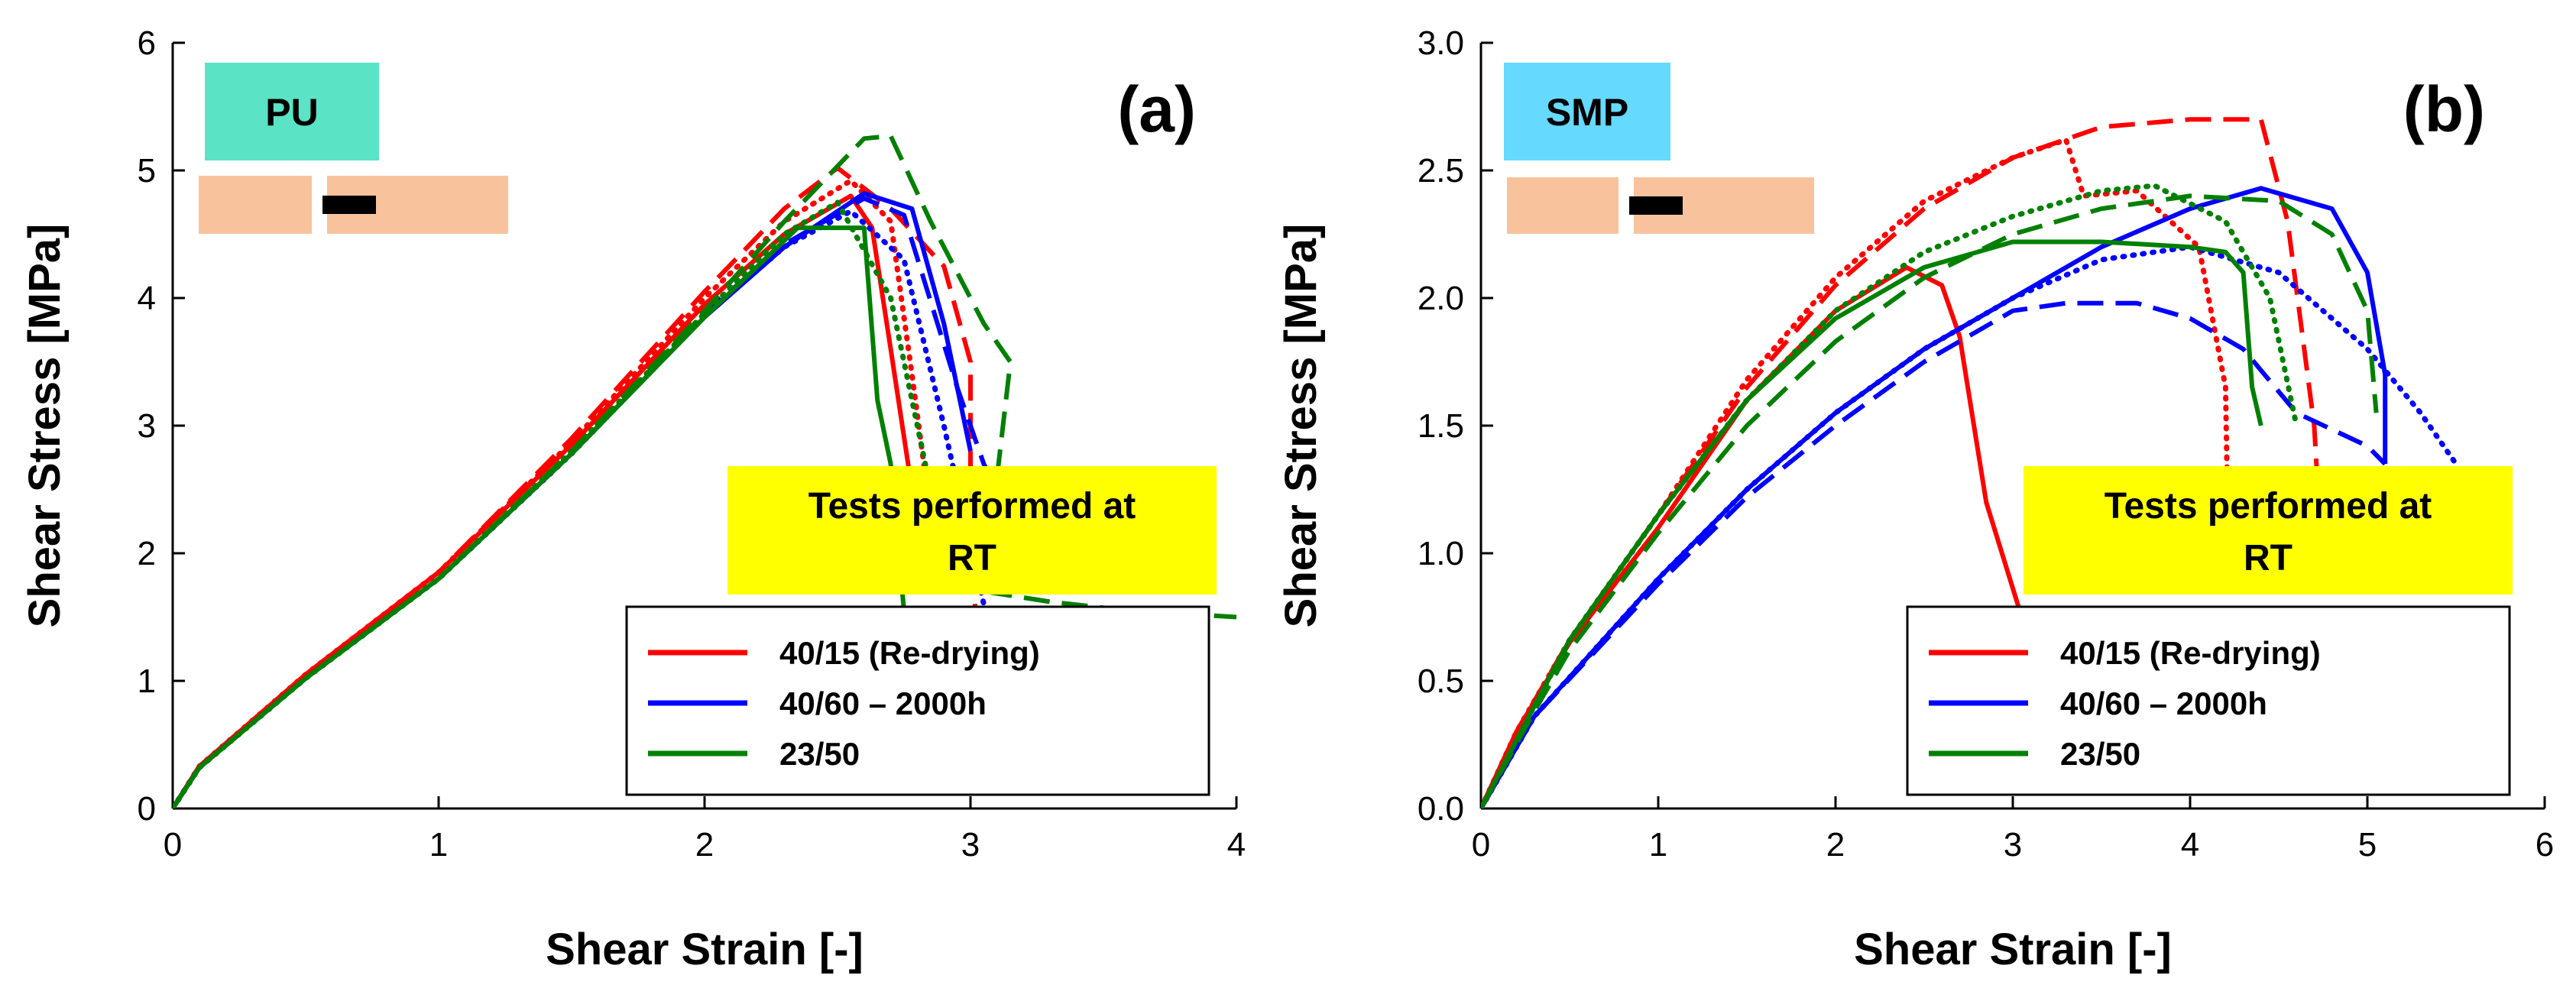 The width and height of the screenshot is (2576, 998). What do you see at coordinates (147, 553) in the screenshot?
I see `y-tick-label: 2` at bounding box center [147, 553].